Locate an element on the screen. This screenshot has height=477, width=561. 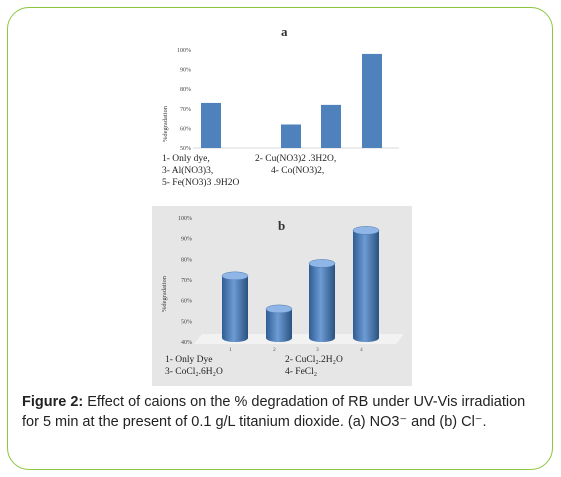
chart-b-ytick: 60% is located at coordinates (186, 302).